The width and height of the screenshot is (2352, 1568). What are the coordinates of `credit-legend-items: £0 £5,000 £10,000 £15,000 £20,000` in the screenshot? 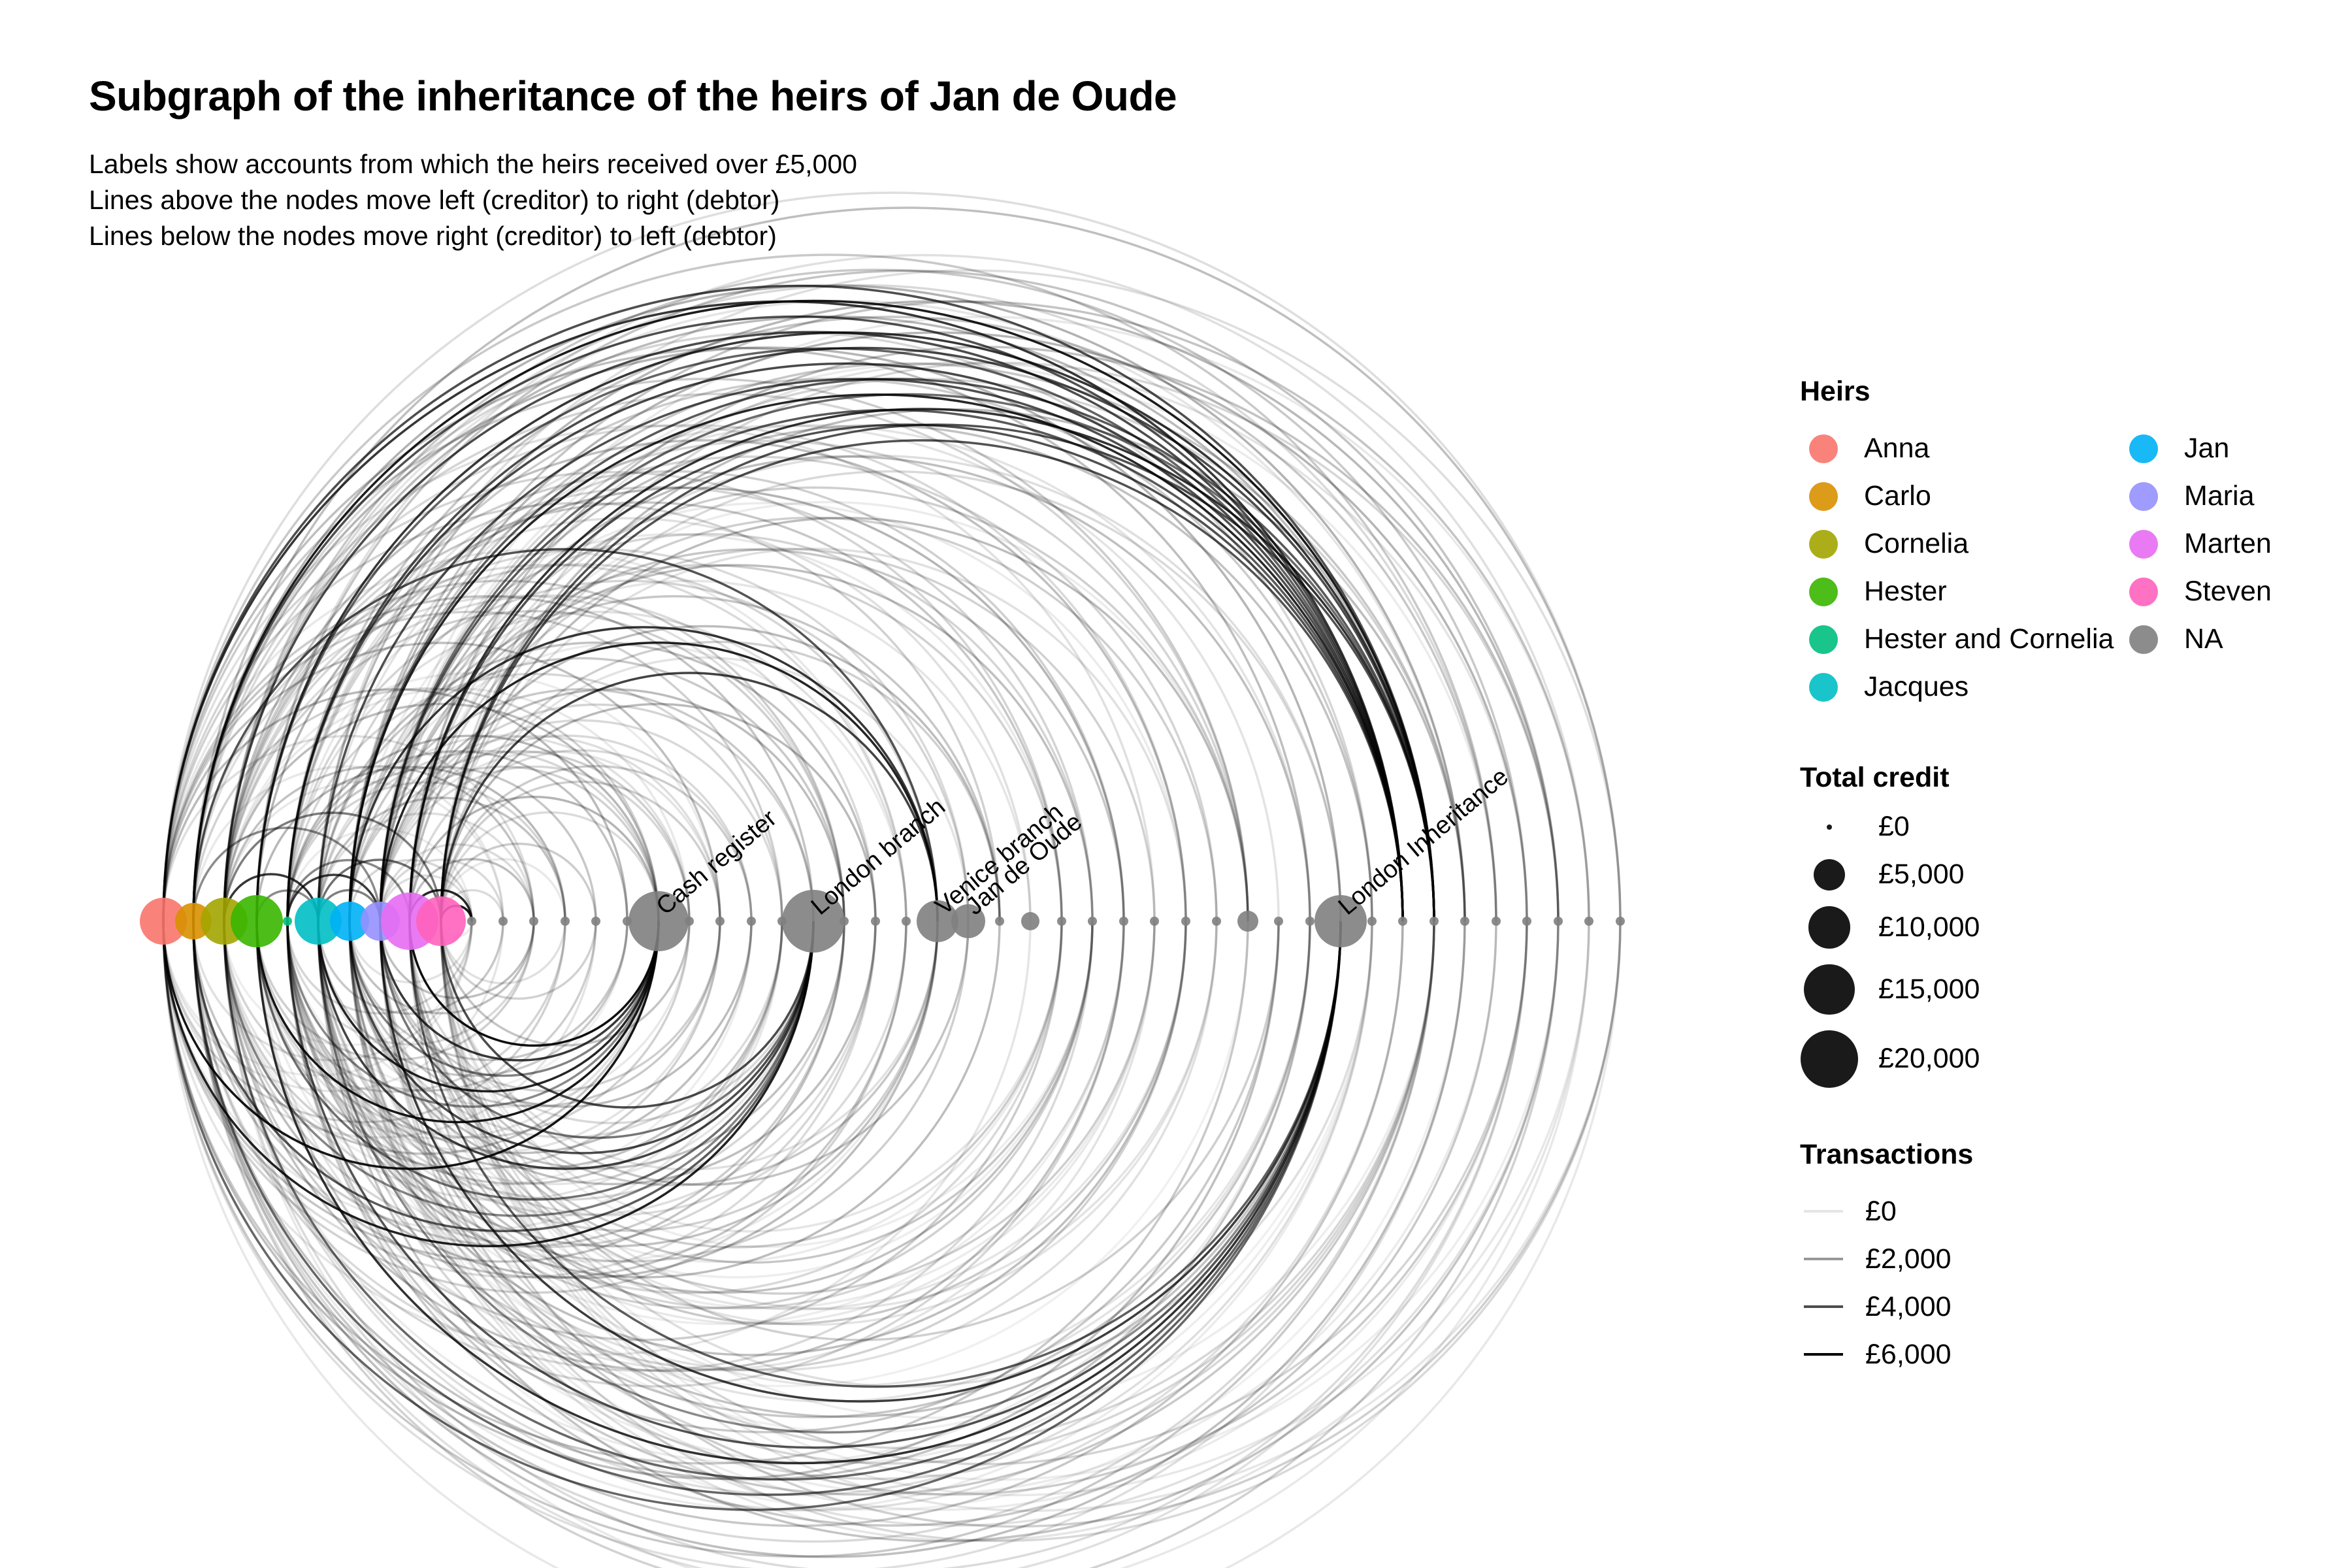 It's located at (2045, 949).